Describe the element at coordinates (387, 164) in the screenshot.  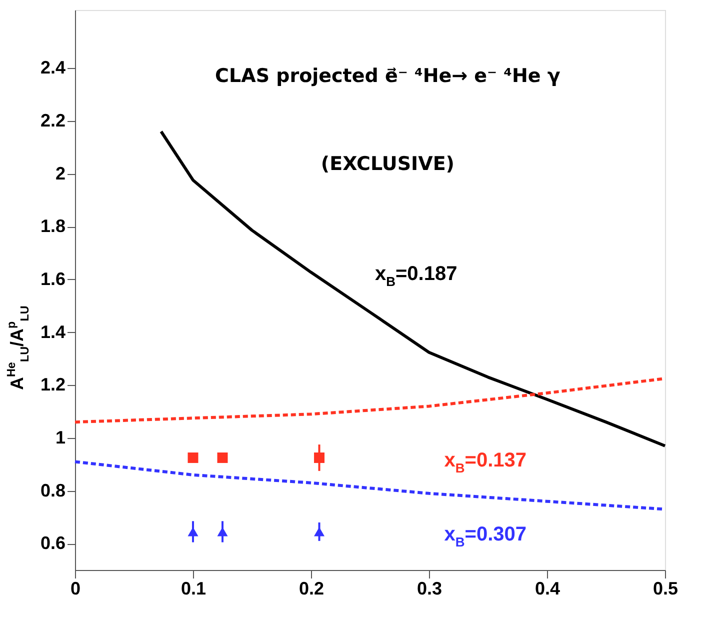
I see `text: (EXCLUSIVE)` at that location.